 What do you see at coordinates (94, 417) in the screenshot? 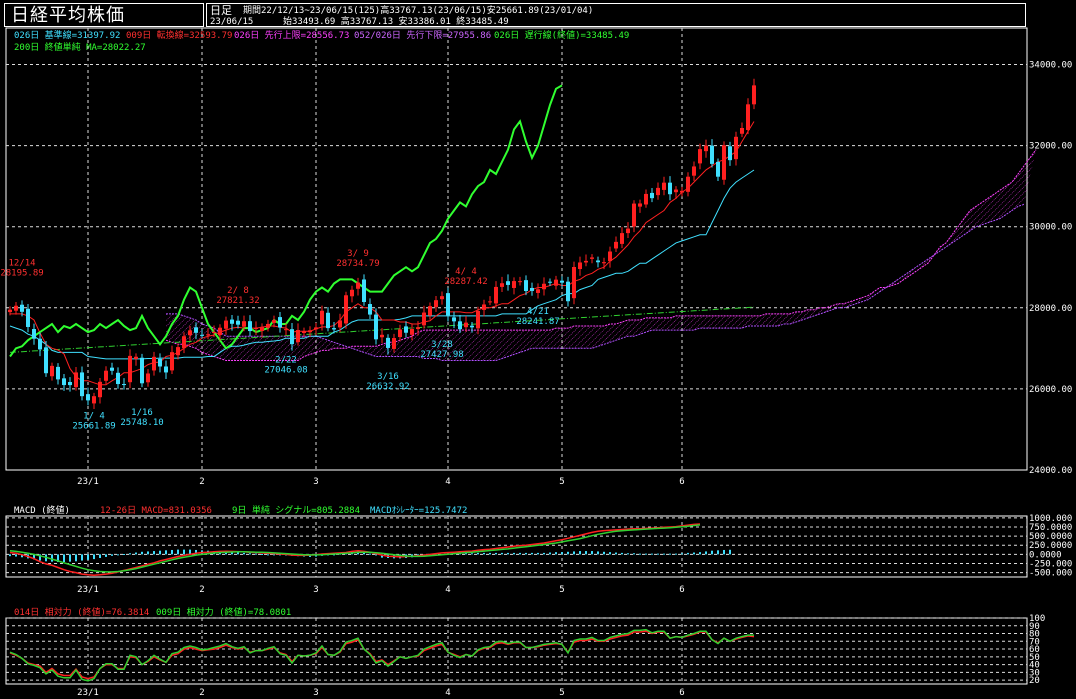
I see `price-annotation: 1/ 4` at bounding box center [94, 417].